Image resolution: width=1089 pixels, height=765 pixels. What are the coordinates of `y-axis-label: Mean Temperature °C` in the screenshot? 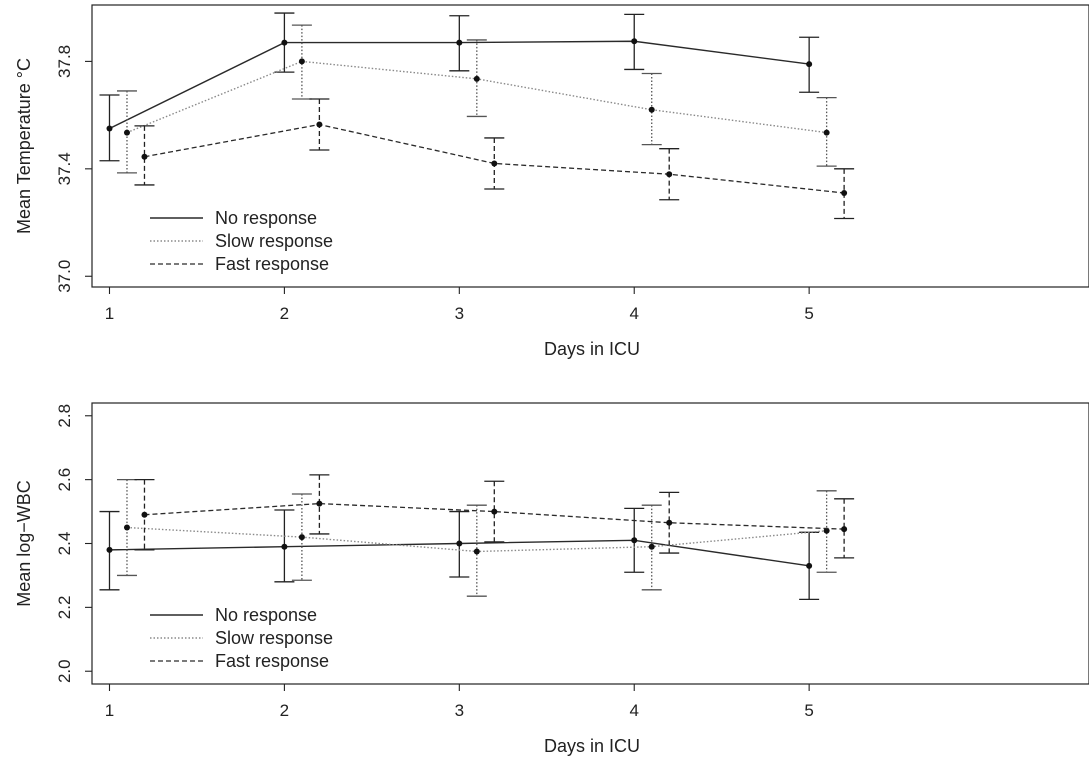 It's located at (24, 146).